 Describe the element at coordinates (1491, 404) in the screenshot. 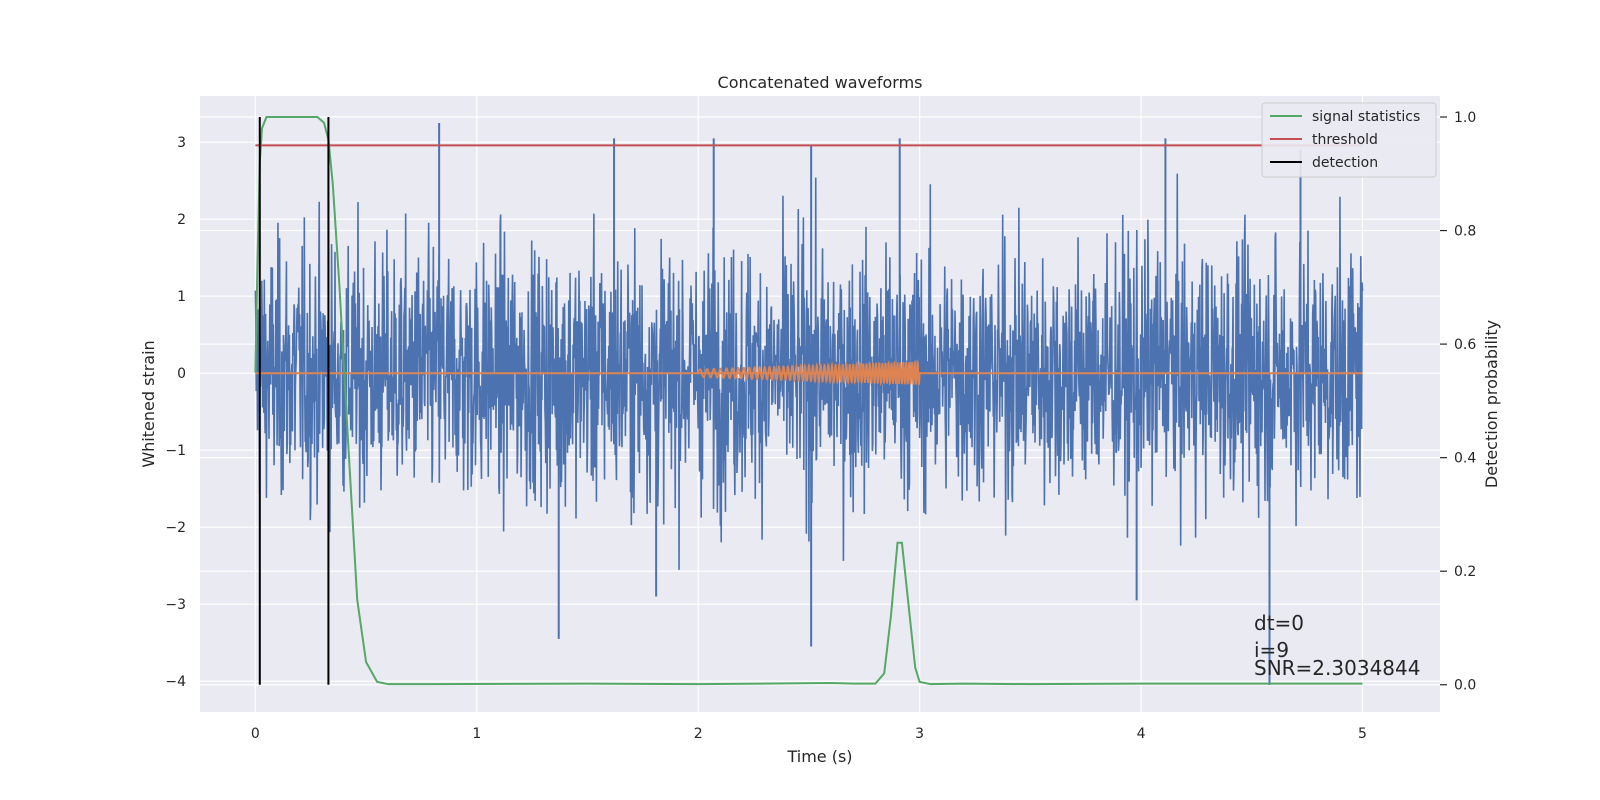

I see `y-axis-right-label: Detection probability` at that location.